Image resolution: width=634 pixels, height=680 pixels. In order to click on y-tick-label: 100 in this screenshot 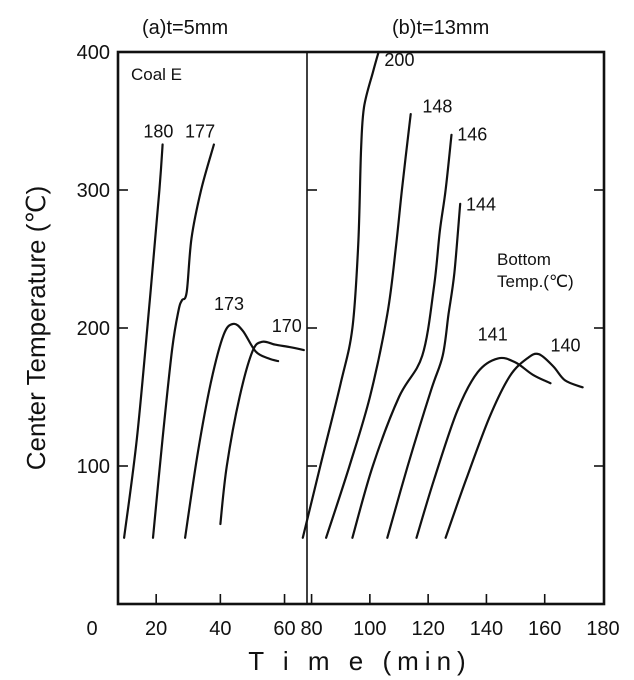, I will do `click(93, 467)`.